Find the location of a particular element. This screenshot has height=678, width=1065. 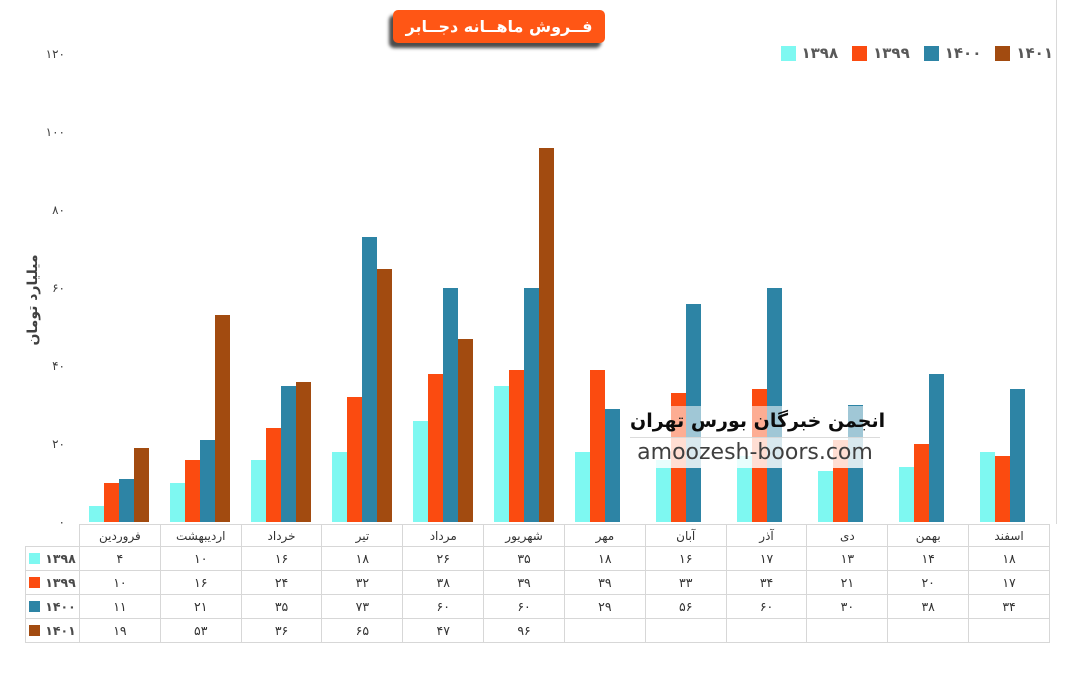

table-value-cell: ۳۳ is located at coordinates (685, 582).